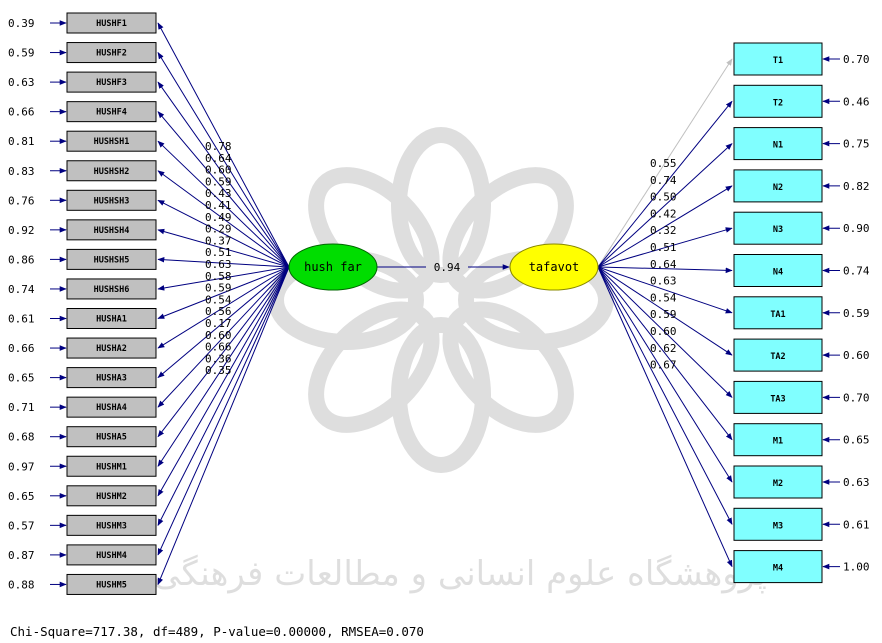 The height and width of the screenshot is (643, 882). What do you see at coordinates (82, 525) in the screenshot?
I see `indicator-hushm3: HUSHM3 0.57` at bounding box center [82, 525].